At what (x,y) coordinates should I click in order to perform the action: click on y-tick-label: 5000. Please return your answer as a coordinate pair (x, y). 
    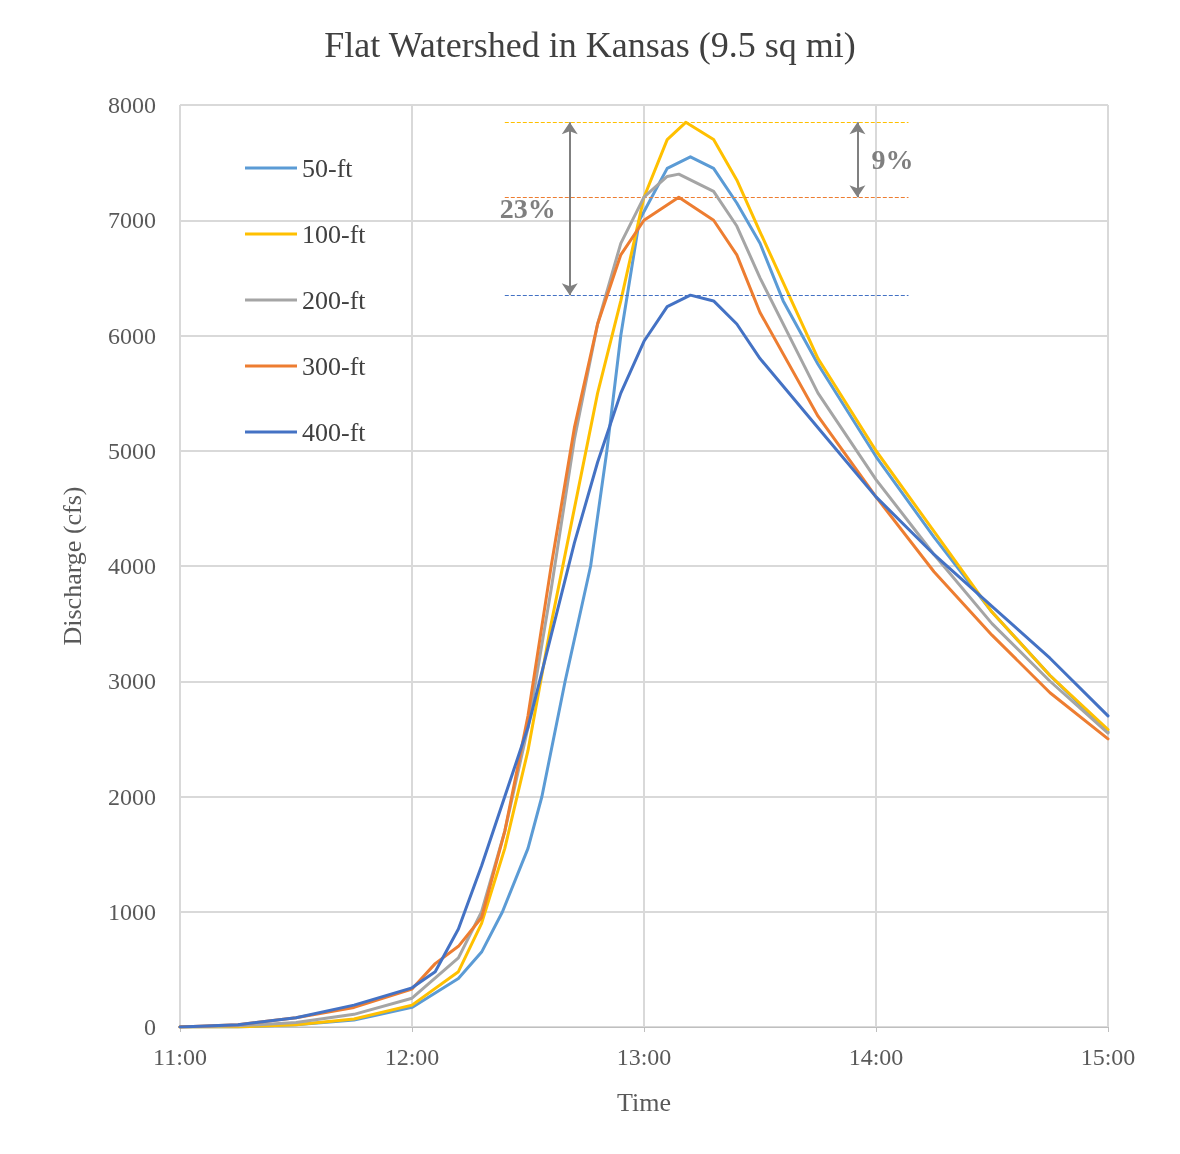
    Looking at the image, I should click on (132, 450).